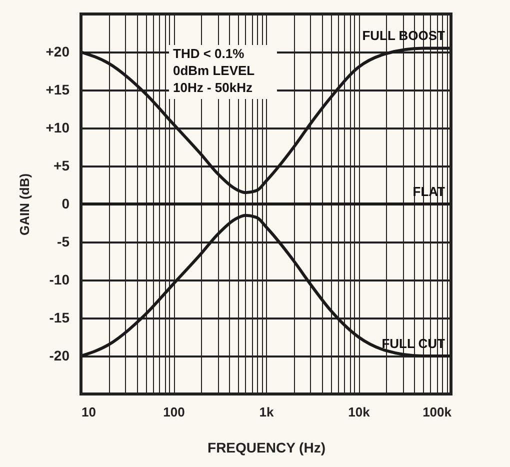  What do you see at coordinates (59, 356) in the screenshot?
I see `y-tick-label: -20` at bounding box center [59, 356].